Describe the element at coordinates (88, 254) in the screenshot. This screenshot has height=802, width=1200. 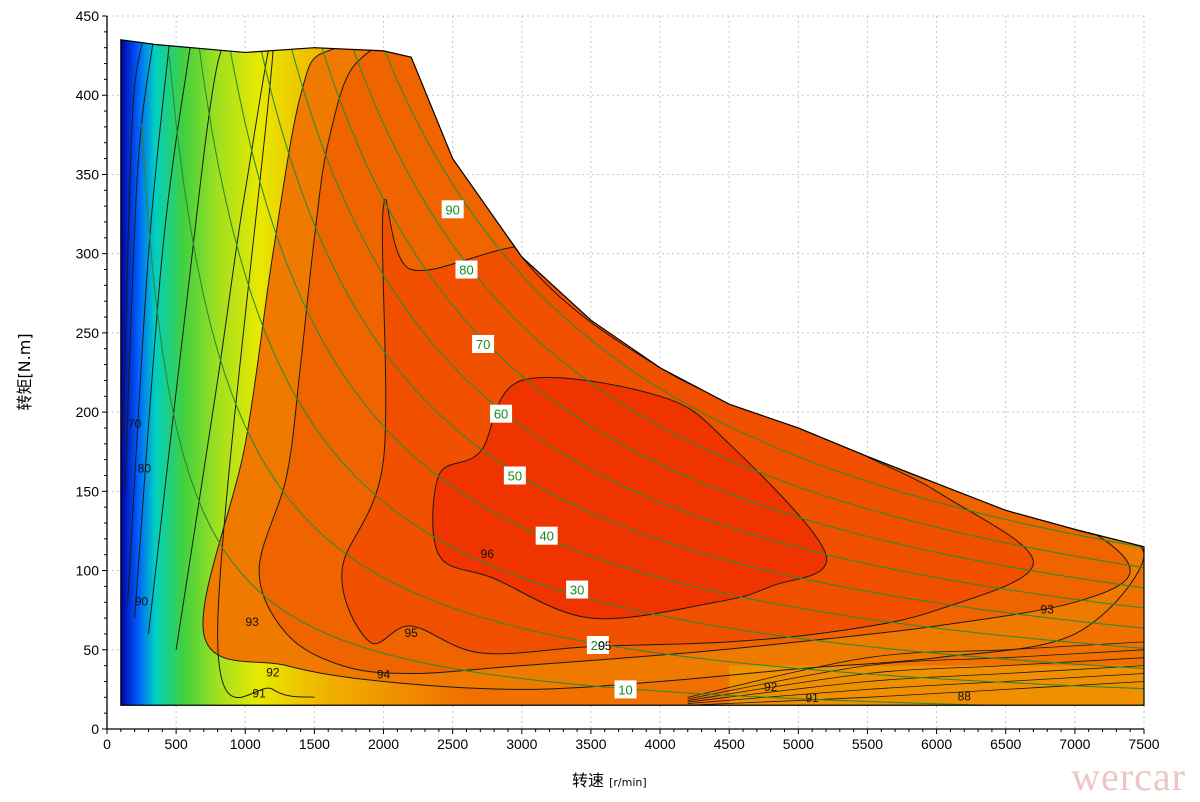
I see `y-tick-label: 300` at that location.